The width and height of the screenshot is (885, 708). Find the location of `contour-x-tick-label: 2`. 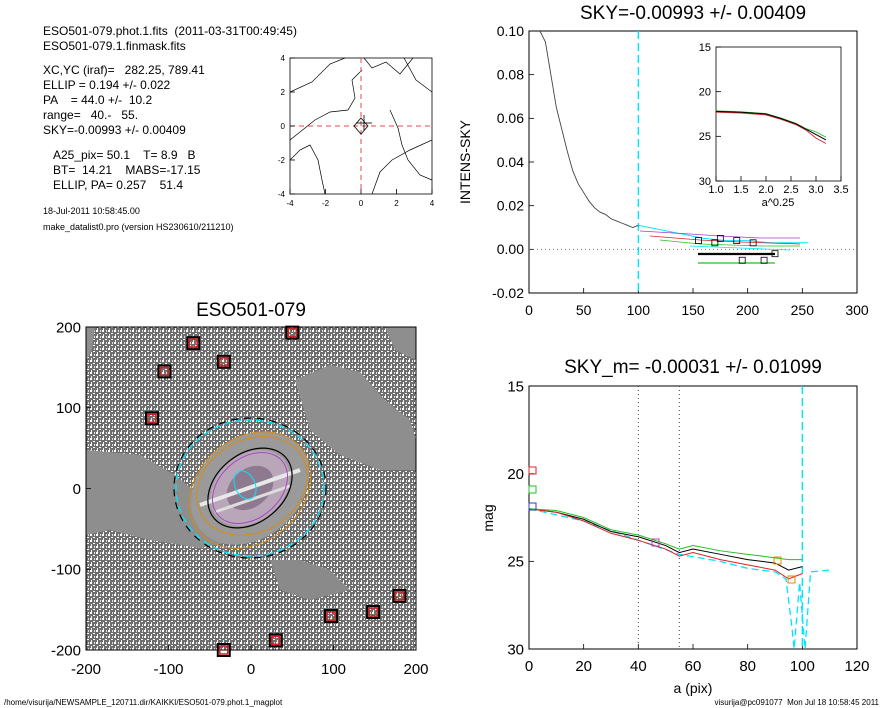

contour-x-tick-label: 2 is located at coordinates (396, 203).